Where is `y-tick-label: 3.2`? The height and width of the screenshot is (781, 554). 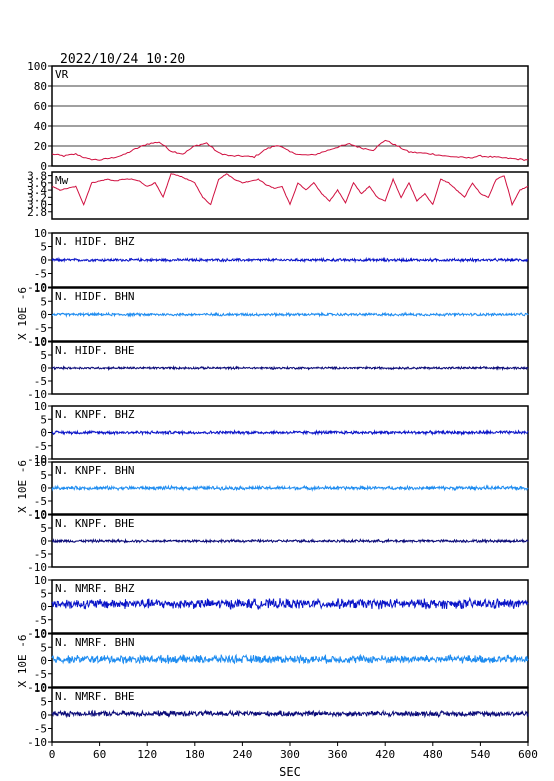 y-tick-label: 3.2 is located at coordinates (37, 197).